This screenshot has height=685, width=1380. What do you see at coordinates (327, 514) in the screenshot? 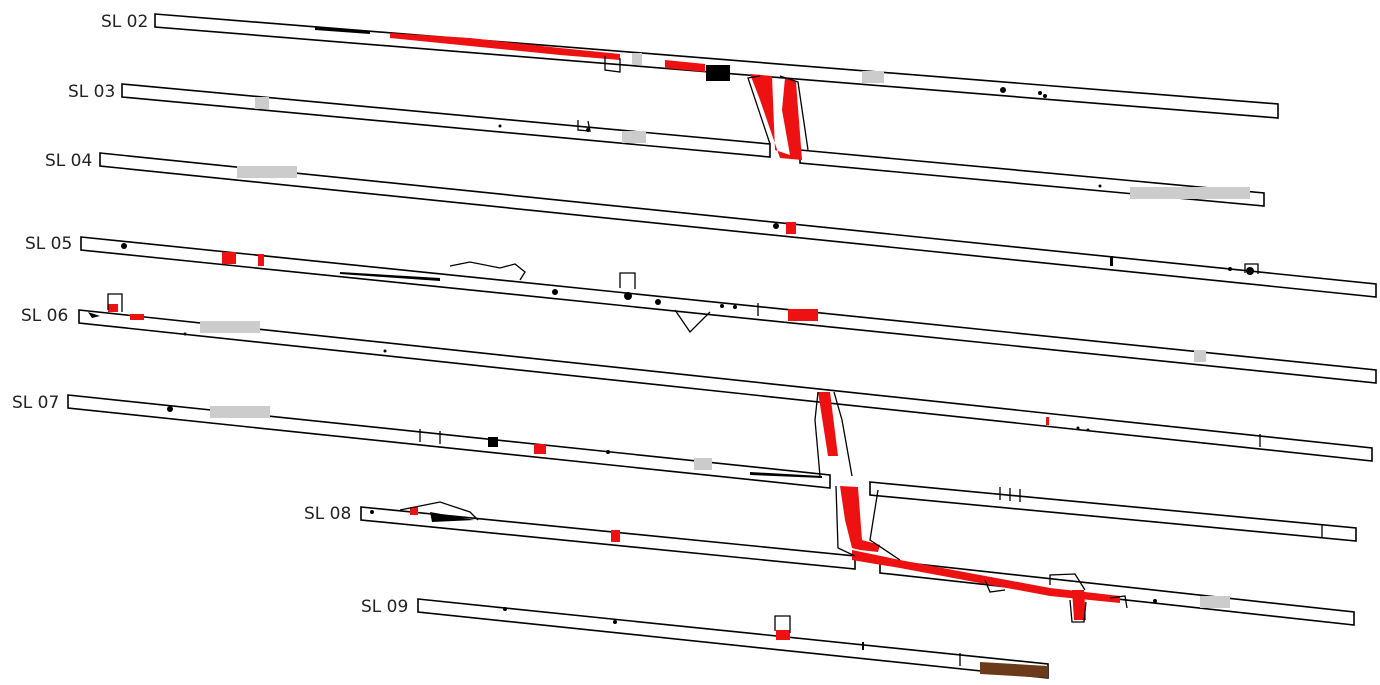
I see `label-sl08: SL 08` at bounding box center [327, 514].